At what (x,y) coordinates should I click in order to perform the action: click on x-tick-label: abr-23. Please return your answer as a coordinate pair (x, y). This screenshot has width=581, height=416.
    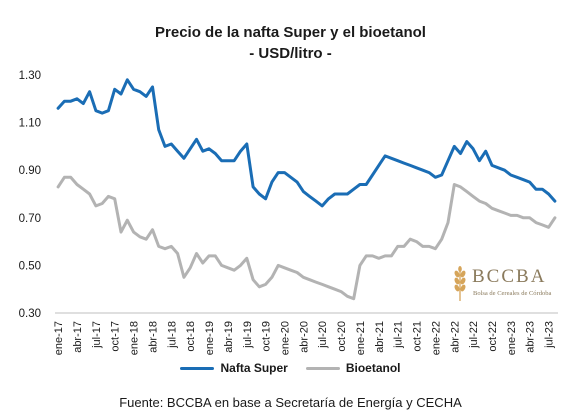
    Looking at the image, I should click on (531, 337).